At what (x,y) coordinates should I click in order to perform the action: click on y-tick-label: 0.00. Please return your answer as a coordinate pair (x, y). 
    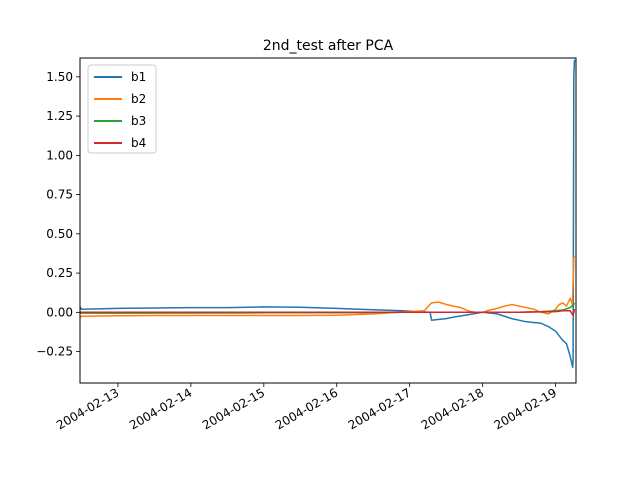
    Looking at the image, I should click on (59, 312).